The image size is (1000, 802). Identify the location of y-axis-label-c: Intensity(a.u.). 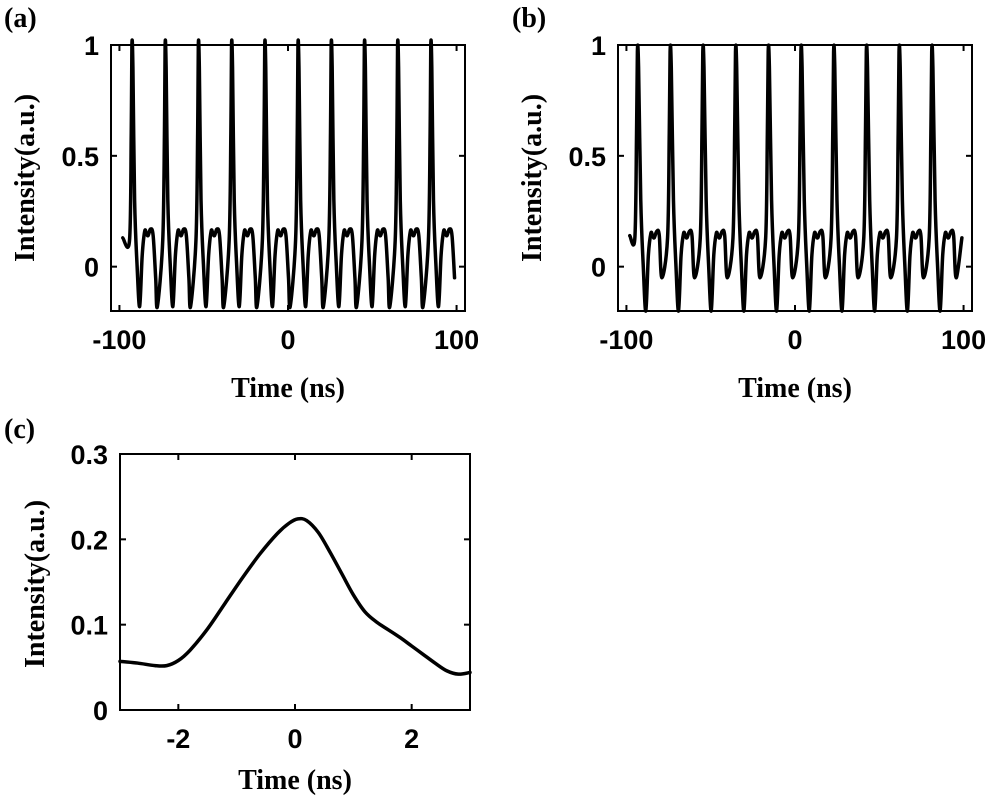
(35, 584).